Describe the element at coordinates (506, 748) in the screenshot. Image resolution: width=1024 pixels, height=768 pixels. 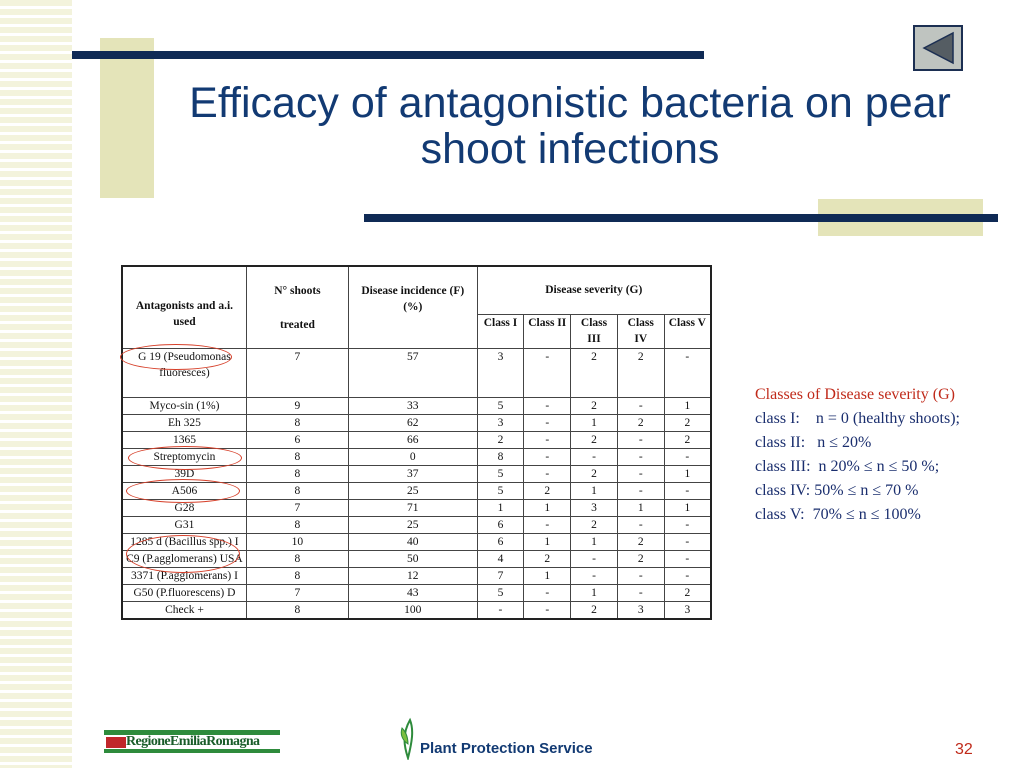
I see `footer-service-name: Plant Protection Service` at that location.